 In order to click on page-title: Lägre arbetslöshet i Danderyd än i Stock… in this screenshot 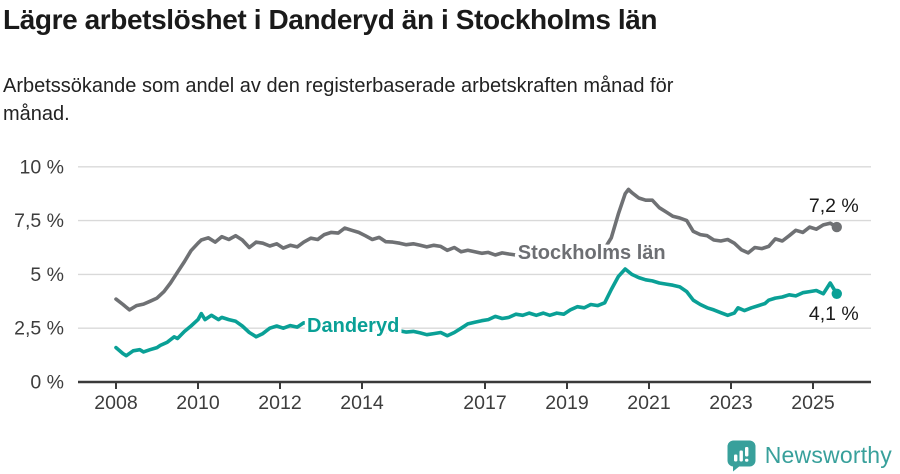, I will do `click(330, 19)`.